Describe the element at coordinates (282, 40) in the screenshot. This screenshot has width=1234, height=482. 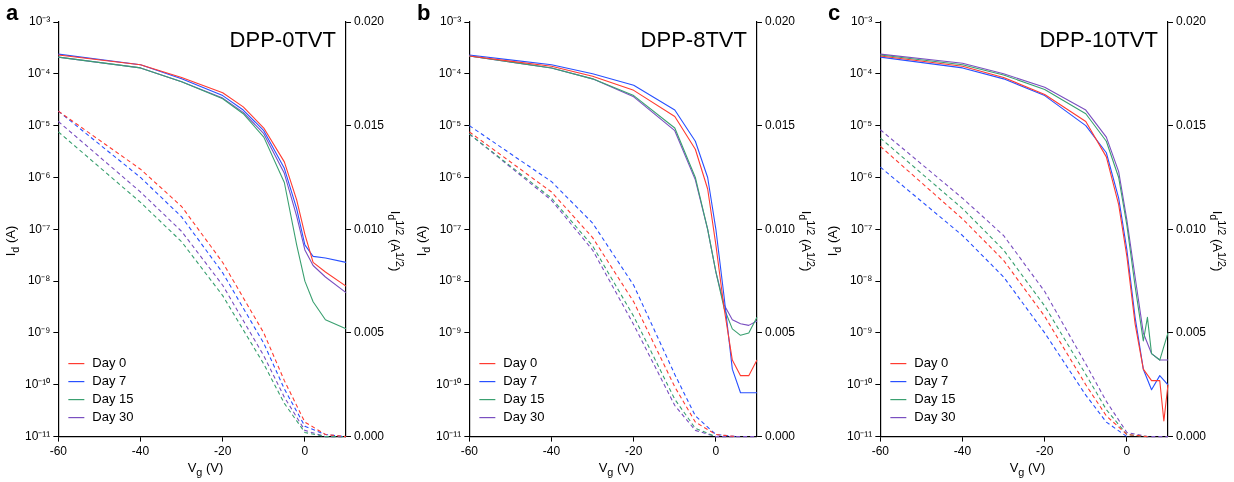
I see `chart-title: DPP-0TVT` at that location.